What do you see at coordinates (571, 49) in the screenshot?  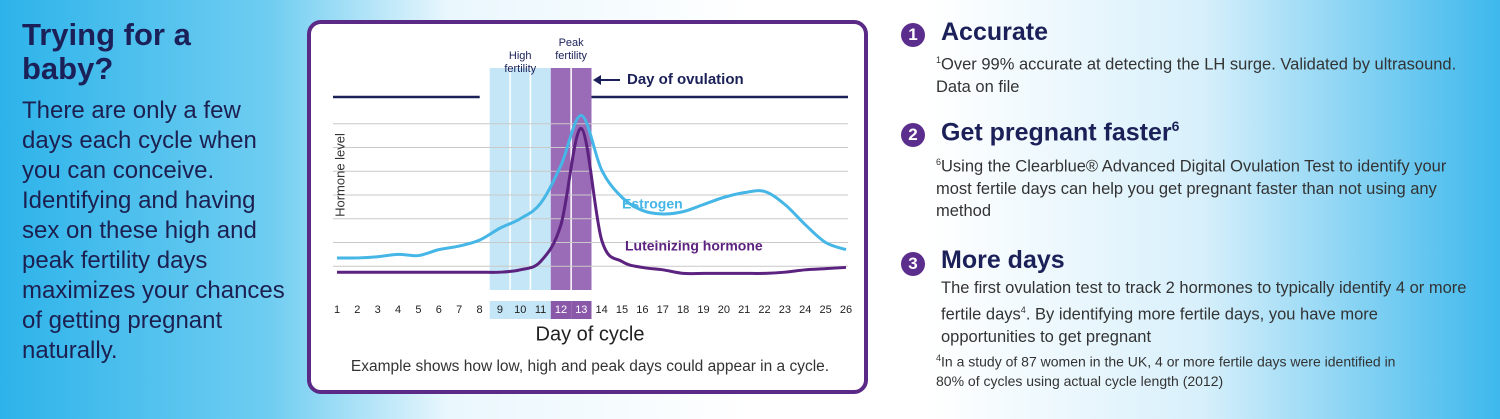 I see `peak-label: Peak fertility` at bounding box center [571, 49].